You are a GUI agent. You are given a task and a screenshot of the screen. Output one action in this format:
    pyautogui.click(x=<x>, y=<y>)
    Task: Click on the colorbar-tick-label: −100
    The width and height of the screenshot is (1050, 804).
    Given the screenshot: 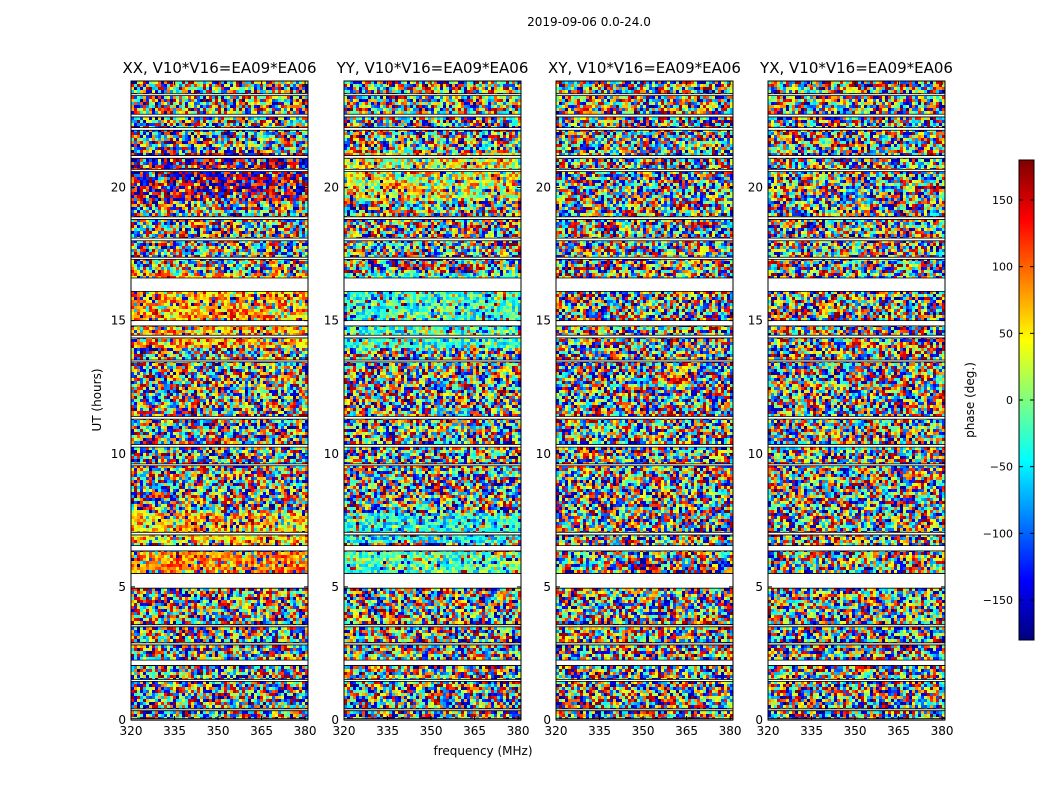 What is the action you would take?
    pyautogui.click(x=998, y=533)
    